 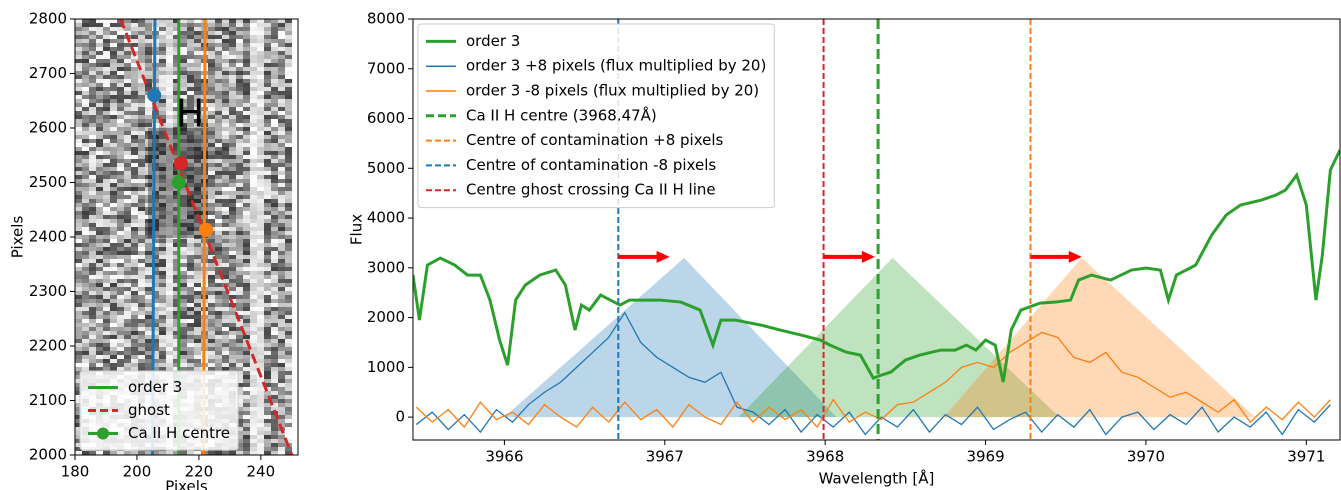 What do you see at coordinates (48, 73) in the screenshot?
I see `y-tick-label: 2700` at bounding box center [48, 73].